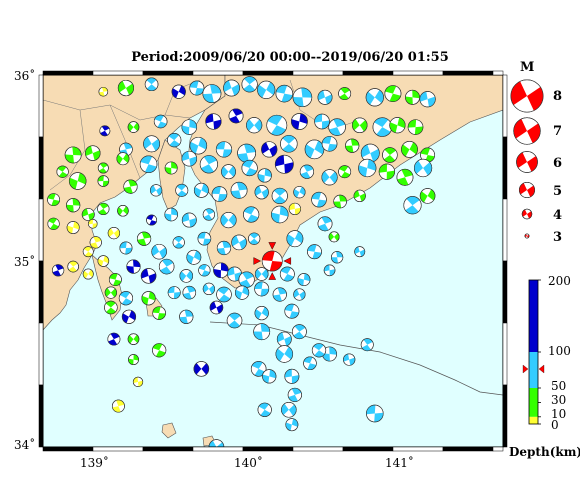 Image resolution: width=580 pixels, height=500 pixels. Describe the element at coordinates (559, 414) in the screenshot. I see `depth-tick-10: 10` at that location.